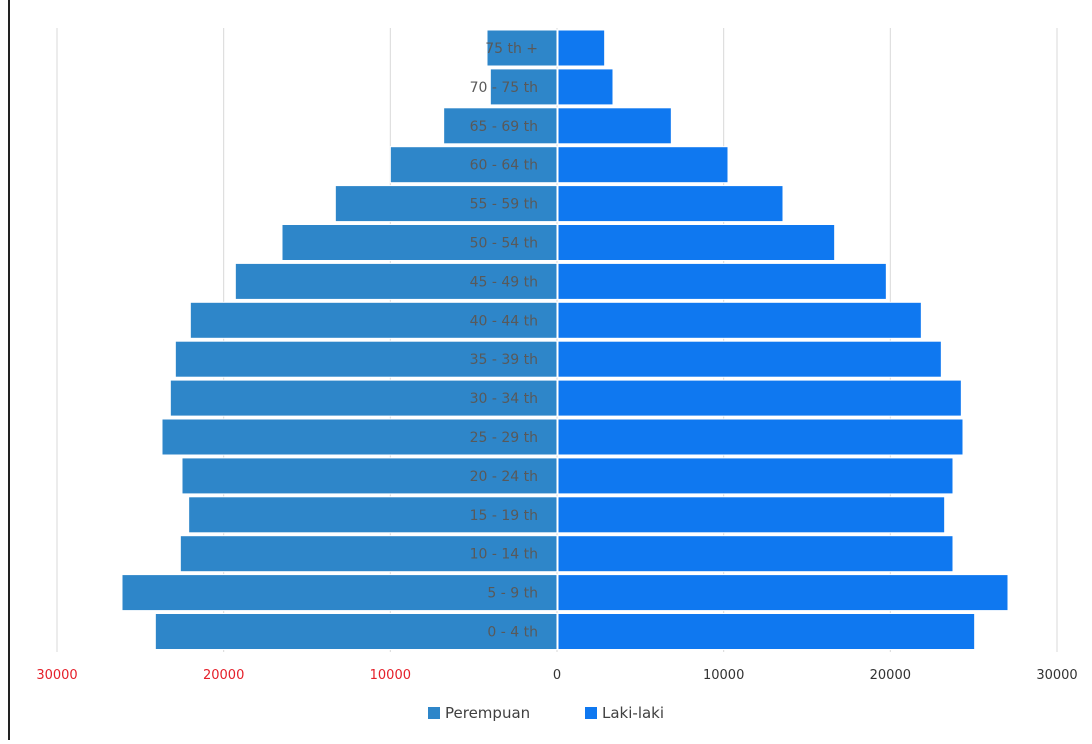 This screenshot has height=744, width=1092. I want to click on legend-label: Laki-laki, so click(633, 713).